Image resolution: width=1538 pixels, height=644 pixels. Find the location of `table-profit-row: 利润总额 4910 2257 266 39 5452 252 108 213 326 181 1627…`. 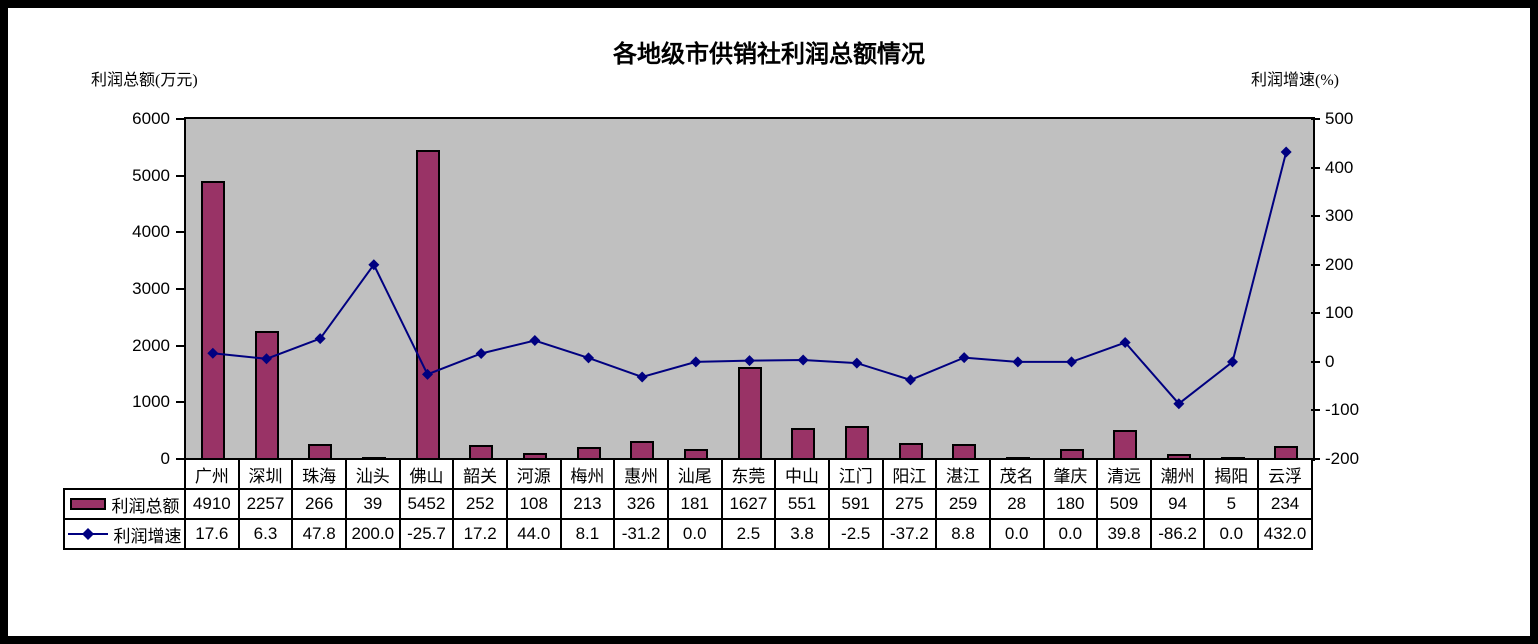

table-profit-row: 利润总额 4910 2257 266 39 5452 252 108 213 326 181 1627… is located at coordinates (688, 504).